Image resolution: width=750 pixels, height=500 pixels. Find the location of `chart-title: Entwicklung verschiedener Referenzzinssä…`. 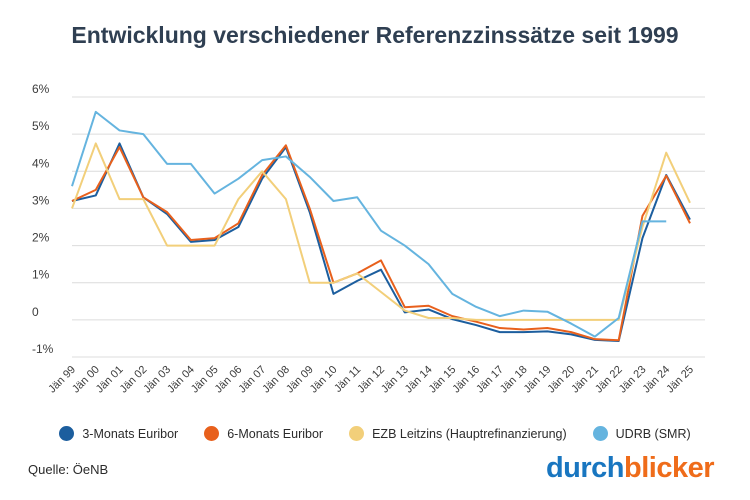

chart-title: Entwicklung verschiedener Referenzzinssä… is located at coordinates (375, 35).